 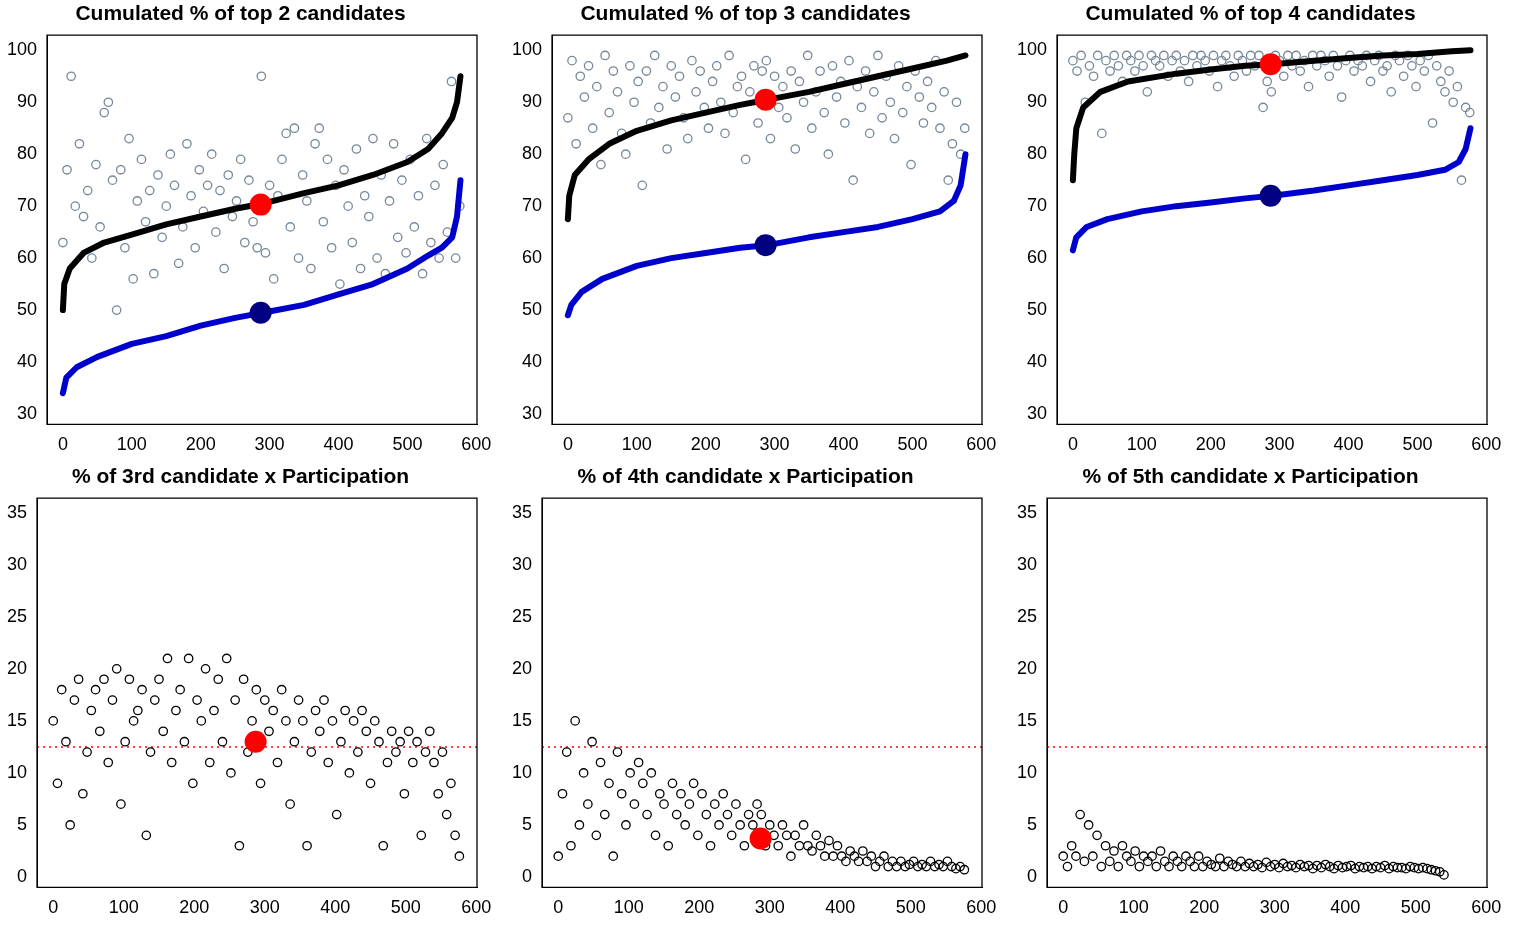 I want to click on chart-title: % of 5th candidate x Participation, so click(x=1250, y=476).